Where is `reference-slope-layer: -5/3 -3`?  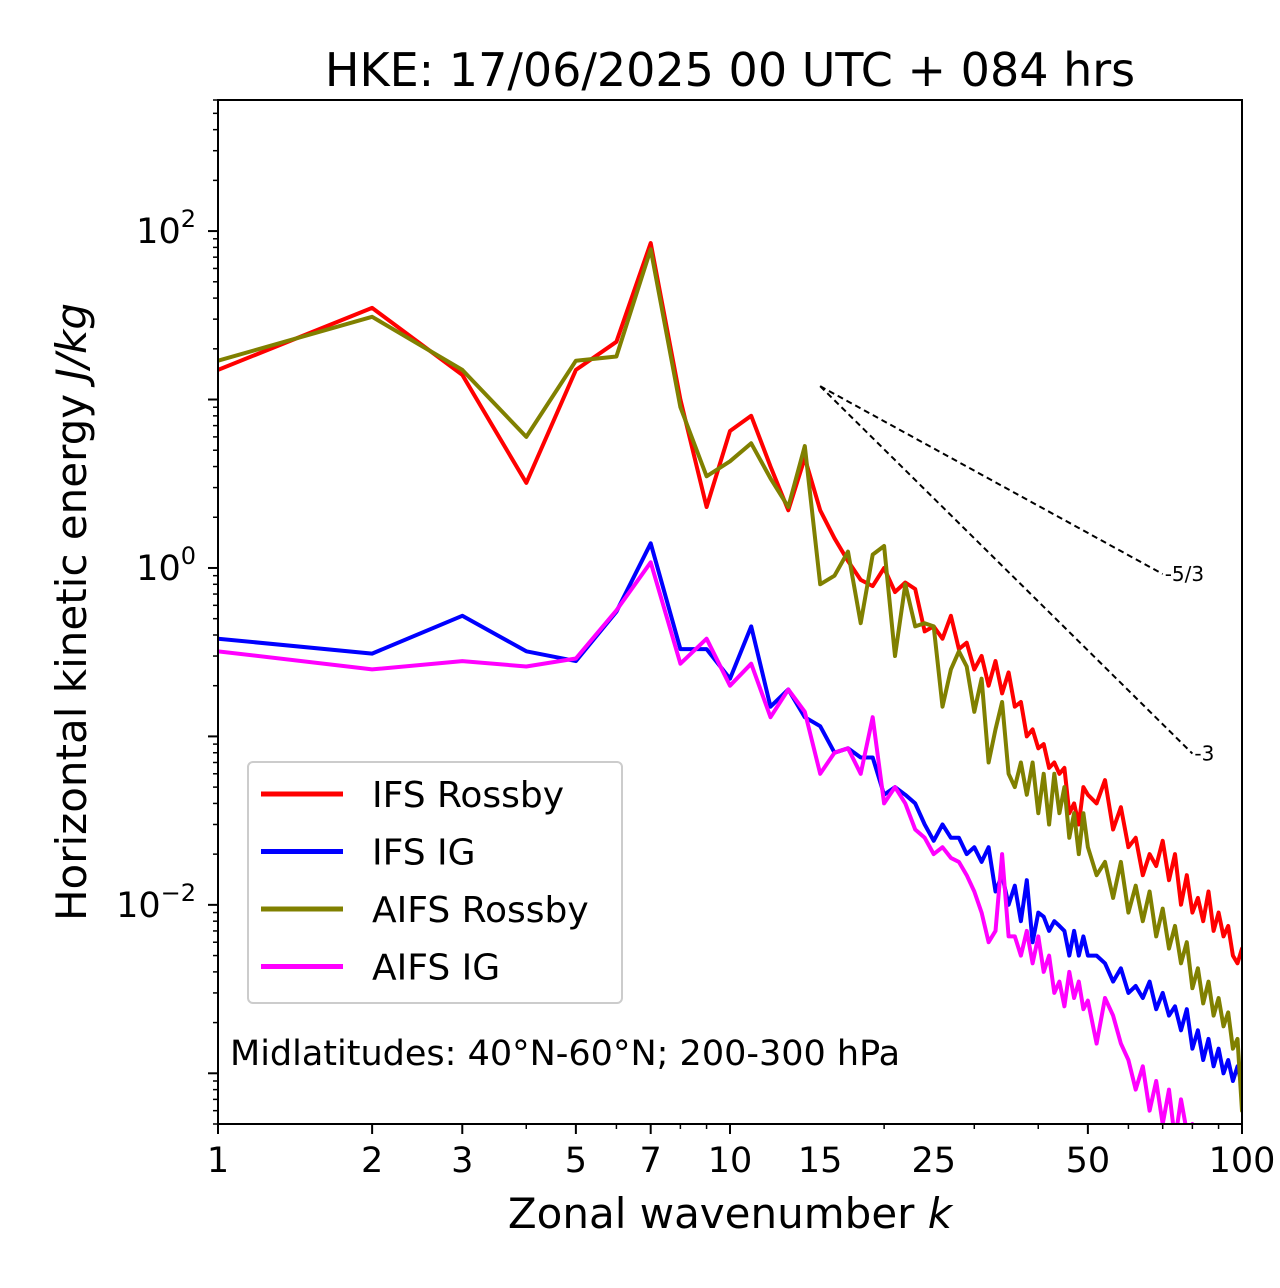
reference-slope-layer: -5/3 -3 is located at coordinates (1016, 575).